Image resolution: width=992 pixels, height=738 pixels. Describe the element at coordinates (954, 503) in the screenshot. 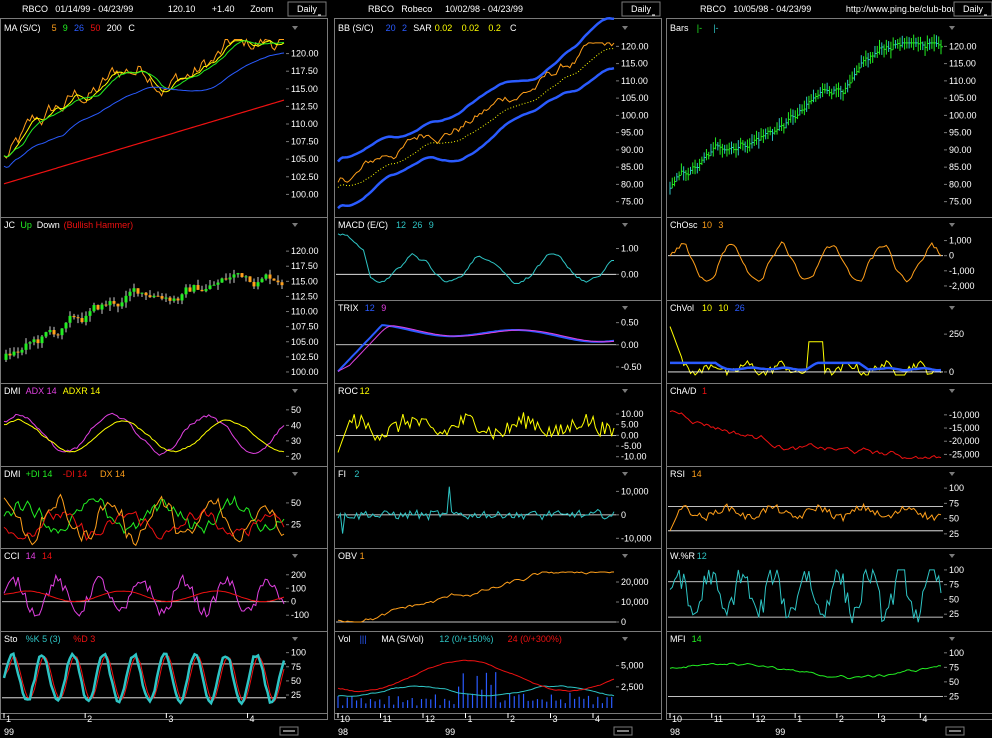

I see `y-tick-label: 75` at that location.